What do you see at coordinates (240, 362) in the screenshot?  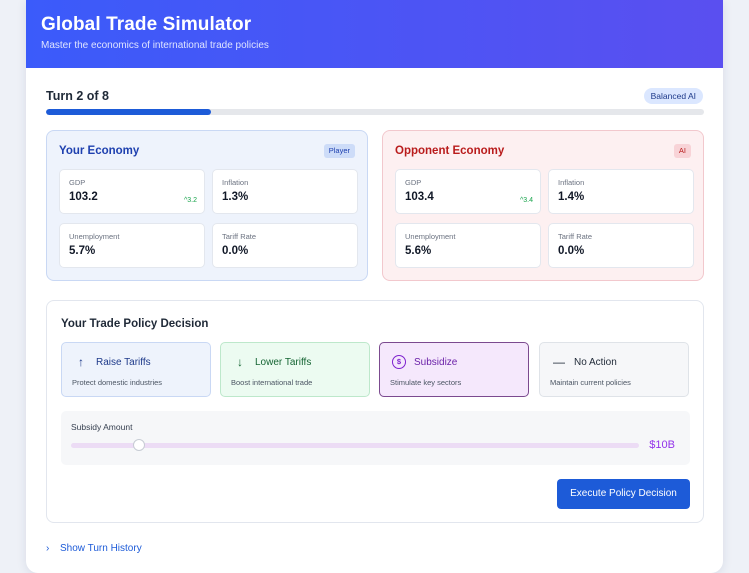 I see `arrow-down-icon: ↓` at bounding box center [240, 362].